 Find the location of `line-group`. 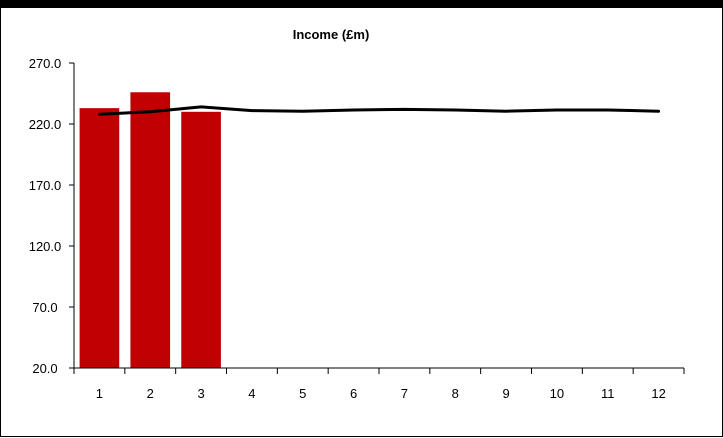

line-group is located at coordinates (379, 110).